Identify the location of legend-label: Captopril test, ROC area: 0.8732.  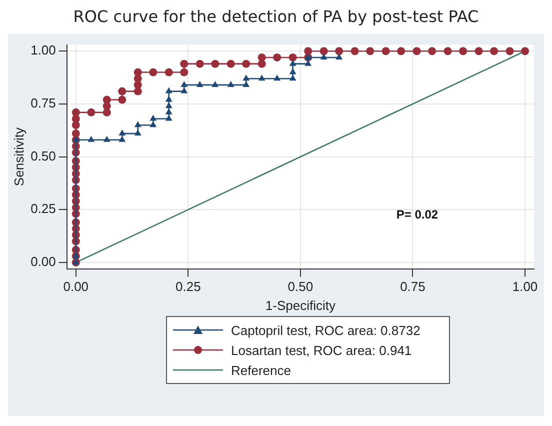
(325, 330).